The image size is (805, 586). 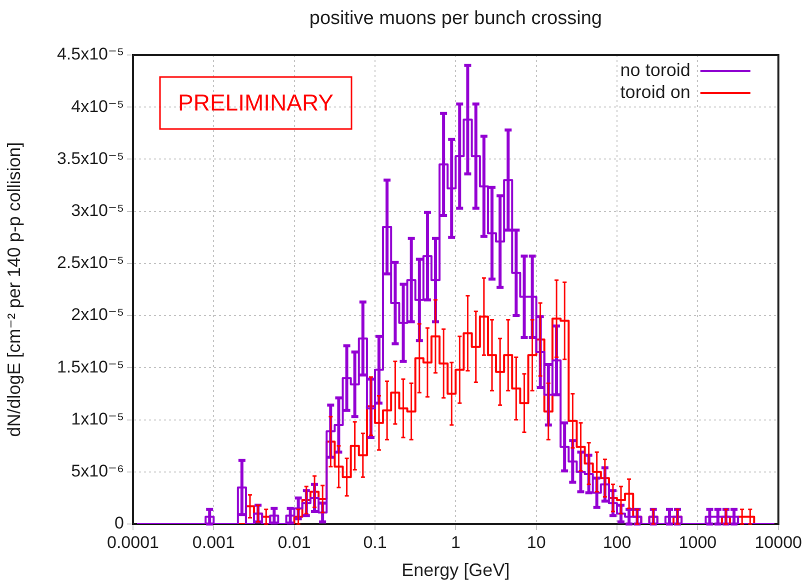 What do you see at coordinates (90, 158) in the screenshot?
I see `y-tick-label: 3.5x10⁻⁵` at bounding box center [90, 158].